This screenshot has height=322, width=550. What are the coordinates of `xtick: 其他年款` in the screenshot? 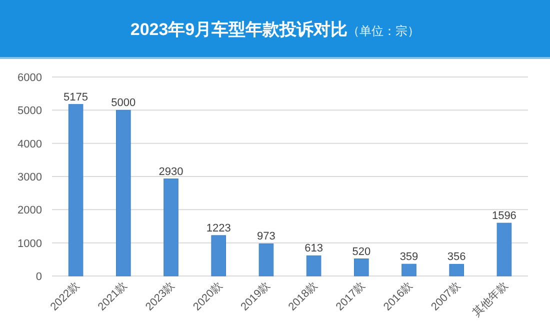 It's located at (490, 300).